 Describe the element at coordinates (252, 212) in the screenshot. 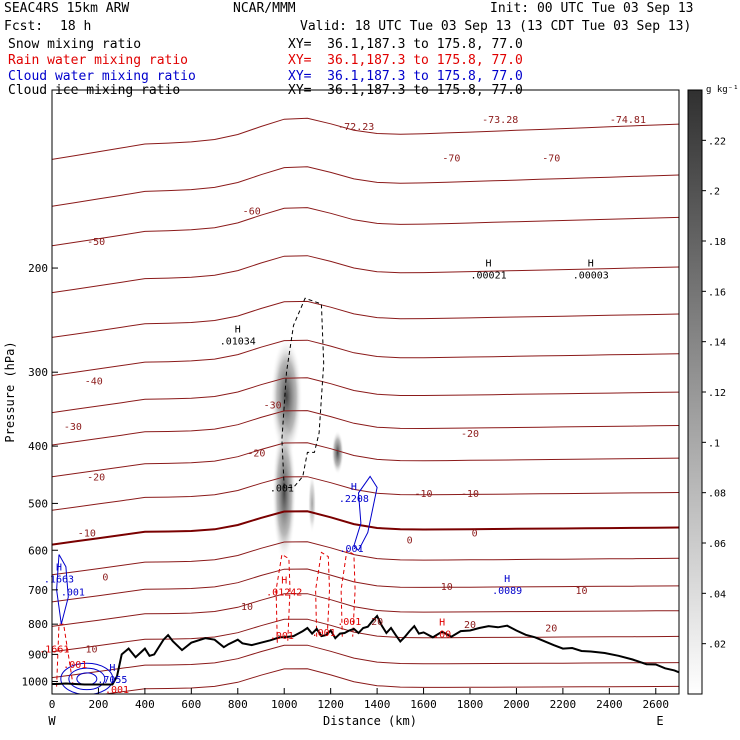

I see `isotherm-label: -60` at that location.